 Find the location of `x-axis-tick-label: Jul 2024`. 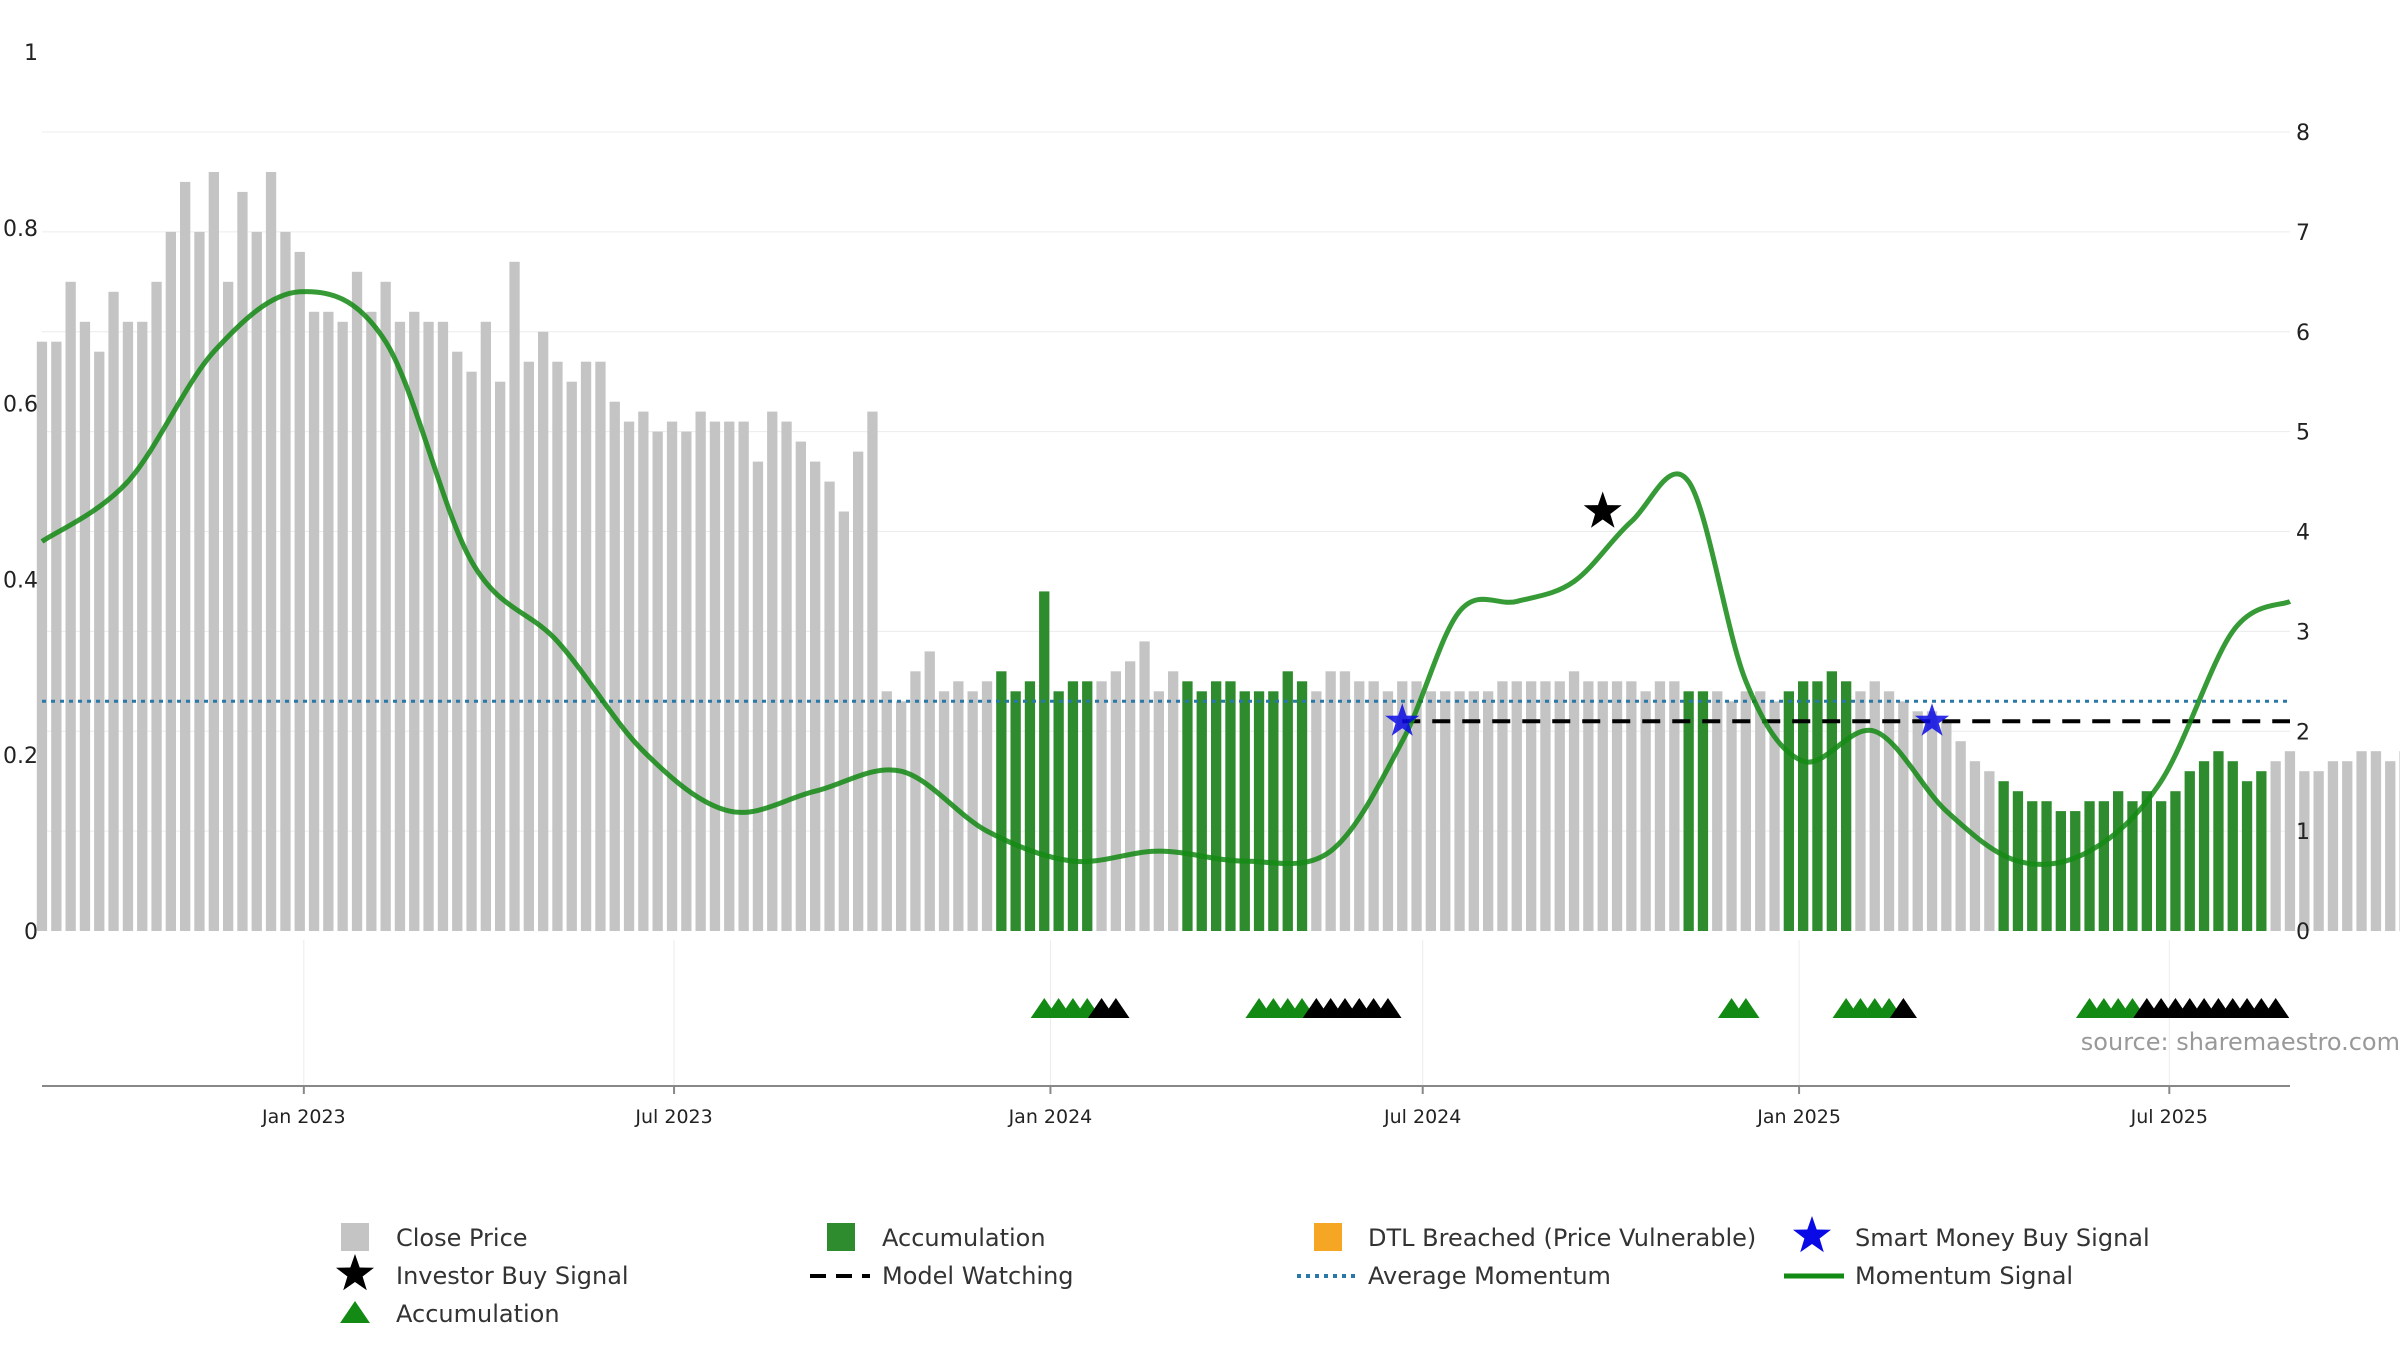

x-axis-tick-label: Jul 2024 is located at coordinates (1422, 1117).